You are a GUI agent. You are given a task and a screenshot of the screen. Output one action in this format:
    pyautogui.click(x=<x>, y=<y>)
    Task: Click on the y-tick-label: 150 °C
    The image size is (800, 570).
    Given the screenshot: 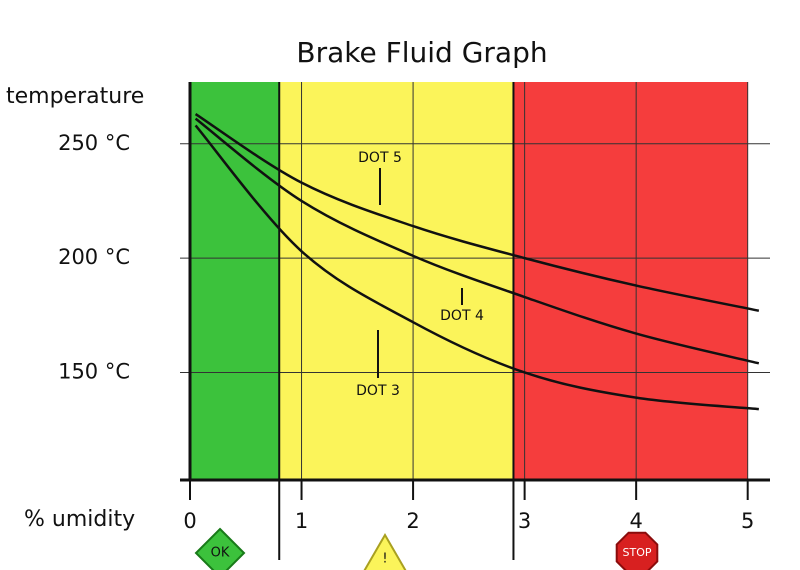 What is the action you would take?
    pyautogui.click(x=94, y=371)
    